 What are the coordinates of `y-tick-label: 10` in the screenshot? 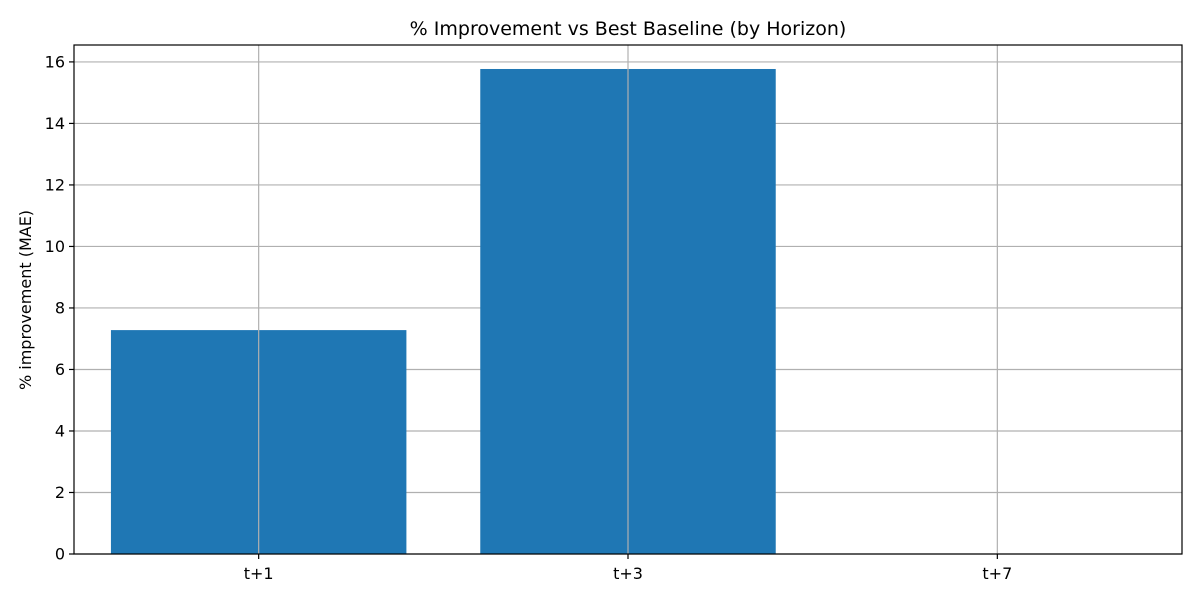 It's located at (55, 246).